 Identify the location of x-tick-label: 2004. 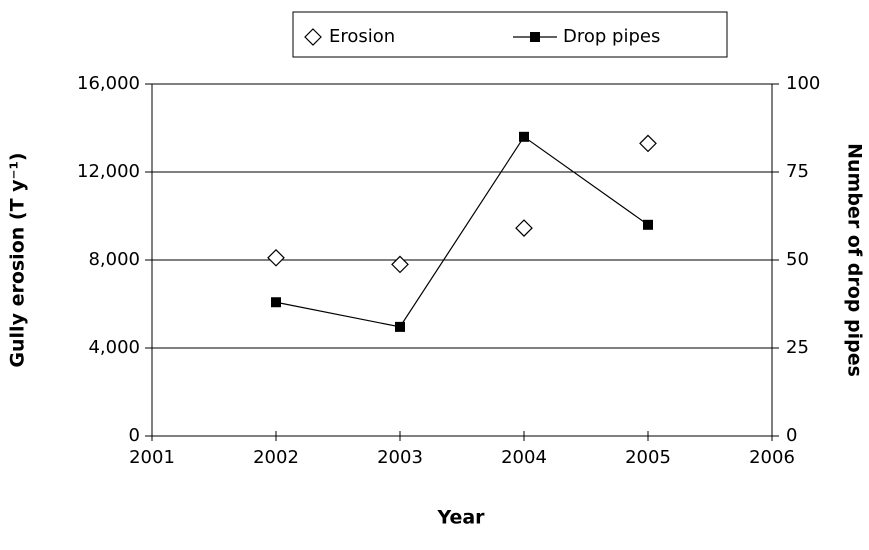
(524, 457).